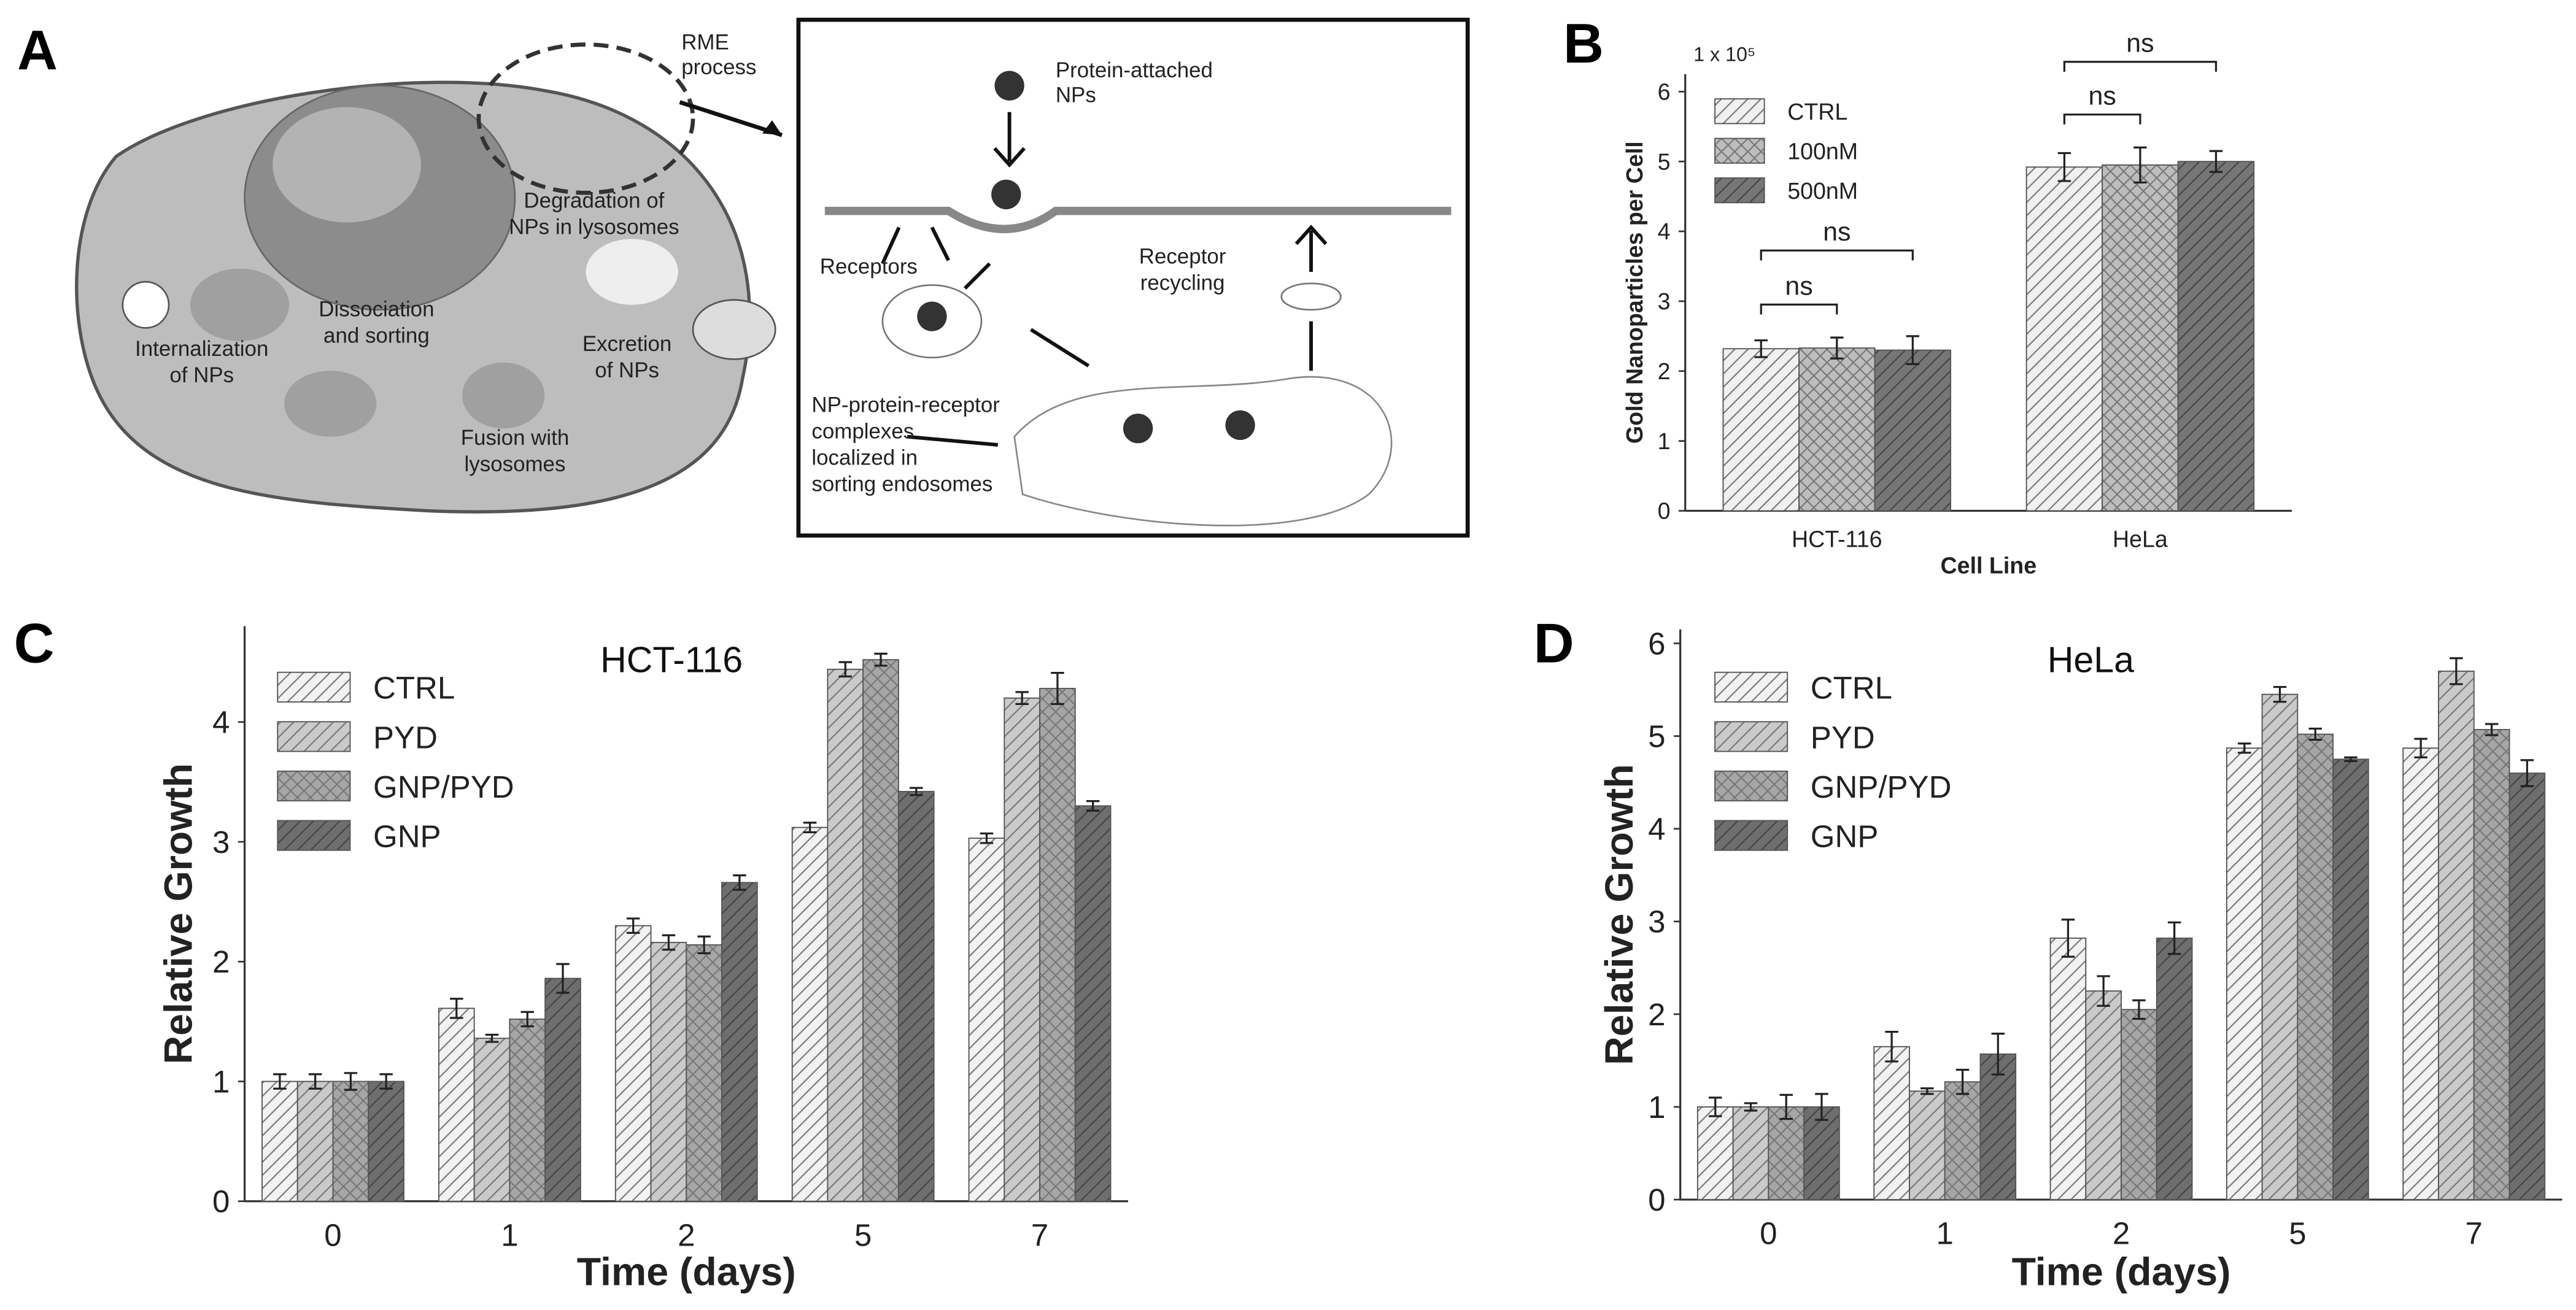 The image size is (2576, 1310). Describe the element at coordinates (1634, 292) in the screenshot. I see `y-axis-label: Gold Nanoparticles per Cell` at that location.